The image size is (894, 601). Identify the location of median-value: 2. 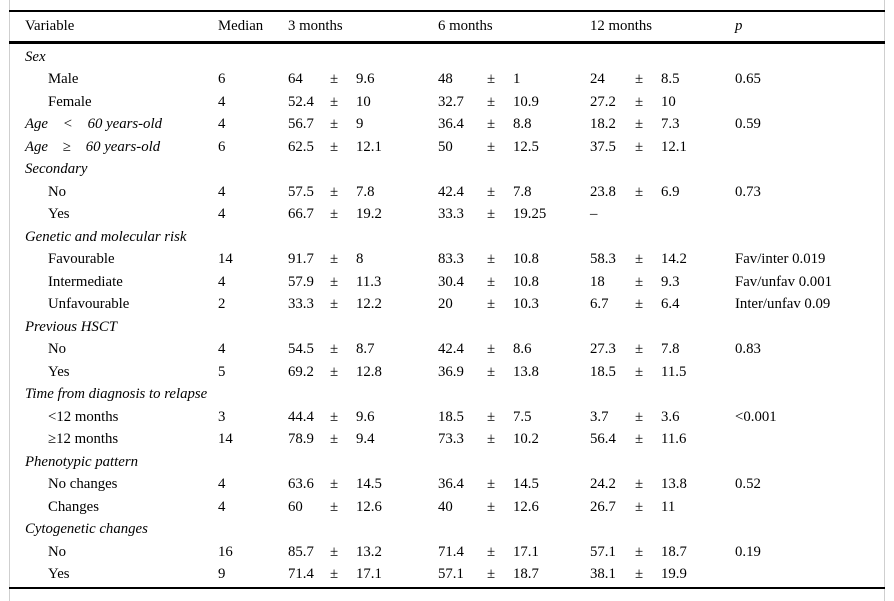
(222, 304).